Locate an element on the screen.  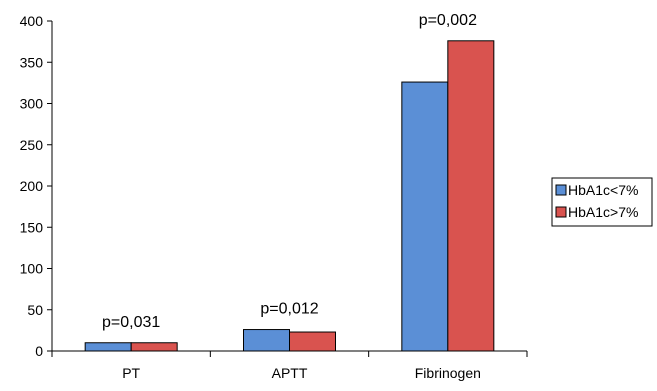
legend-label: HbA1c>7% is located at coordinates (603, 212).